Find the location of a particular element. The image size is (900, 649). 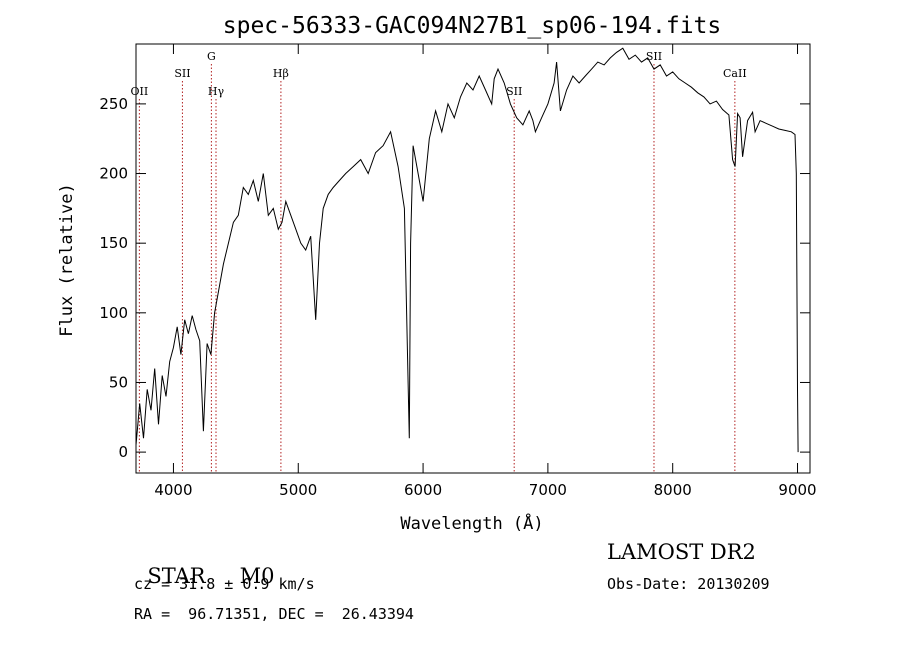

redshift-text: cz = 31.8 ± 0.9 km/s is located at coordinates (224, 584).